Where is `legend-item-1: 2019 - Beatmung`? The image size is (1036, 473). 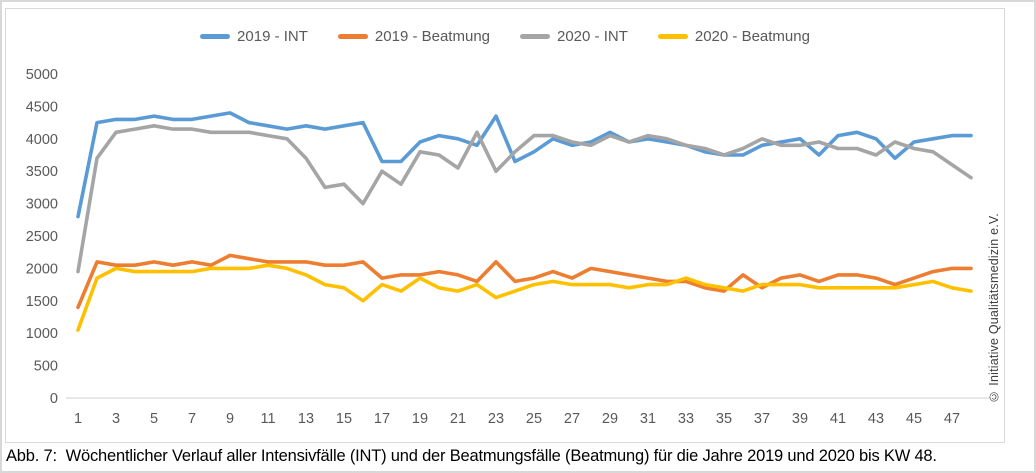 legend-item-1: 2019 - Beatmung is located at coordinates (413, 36).